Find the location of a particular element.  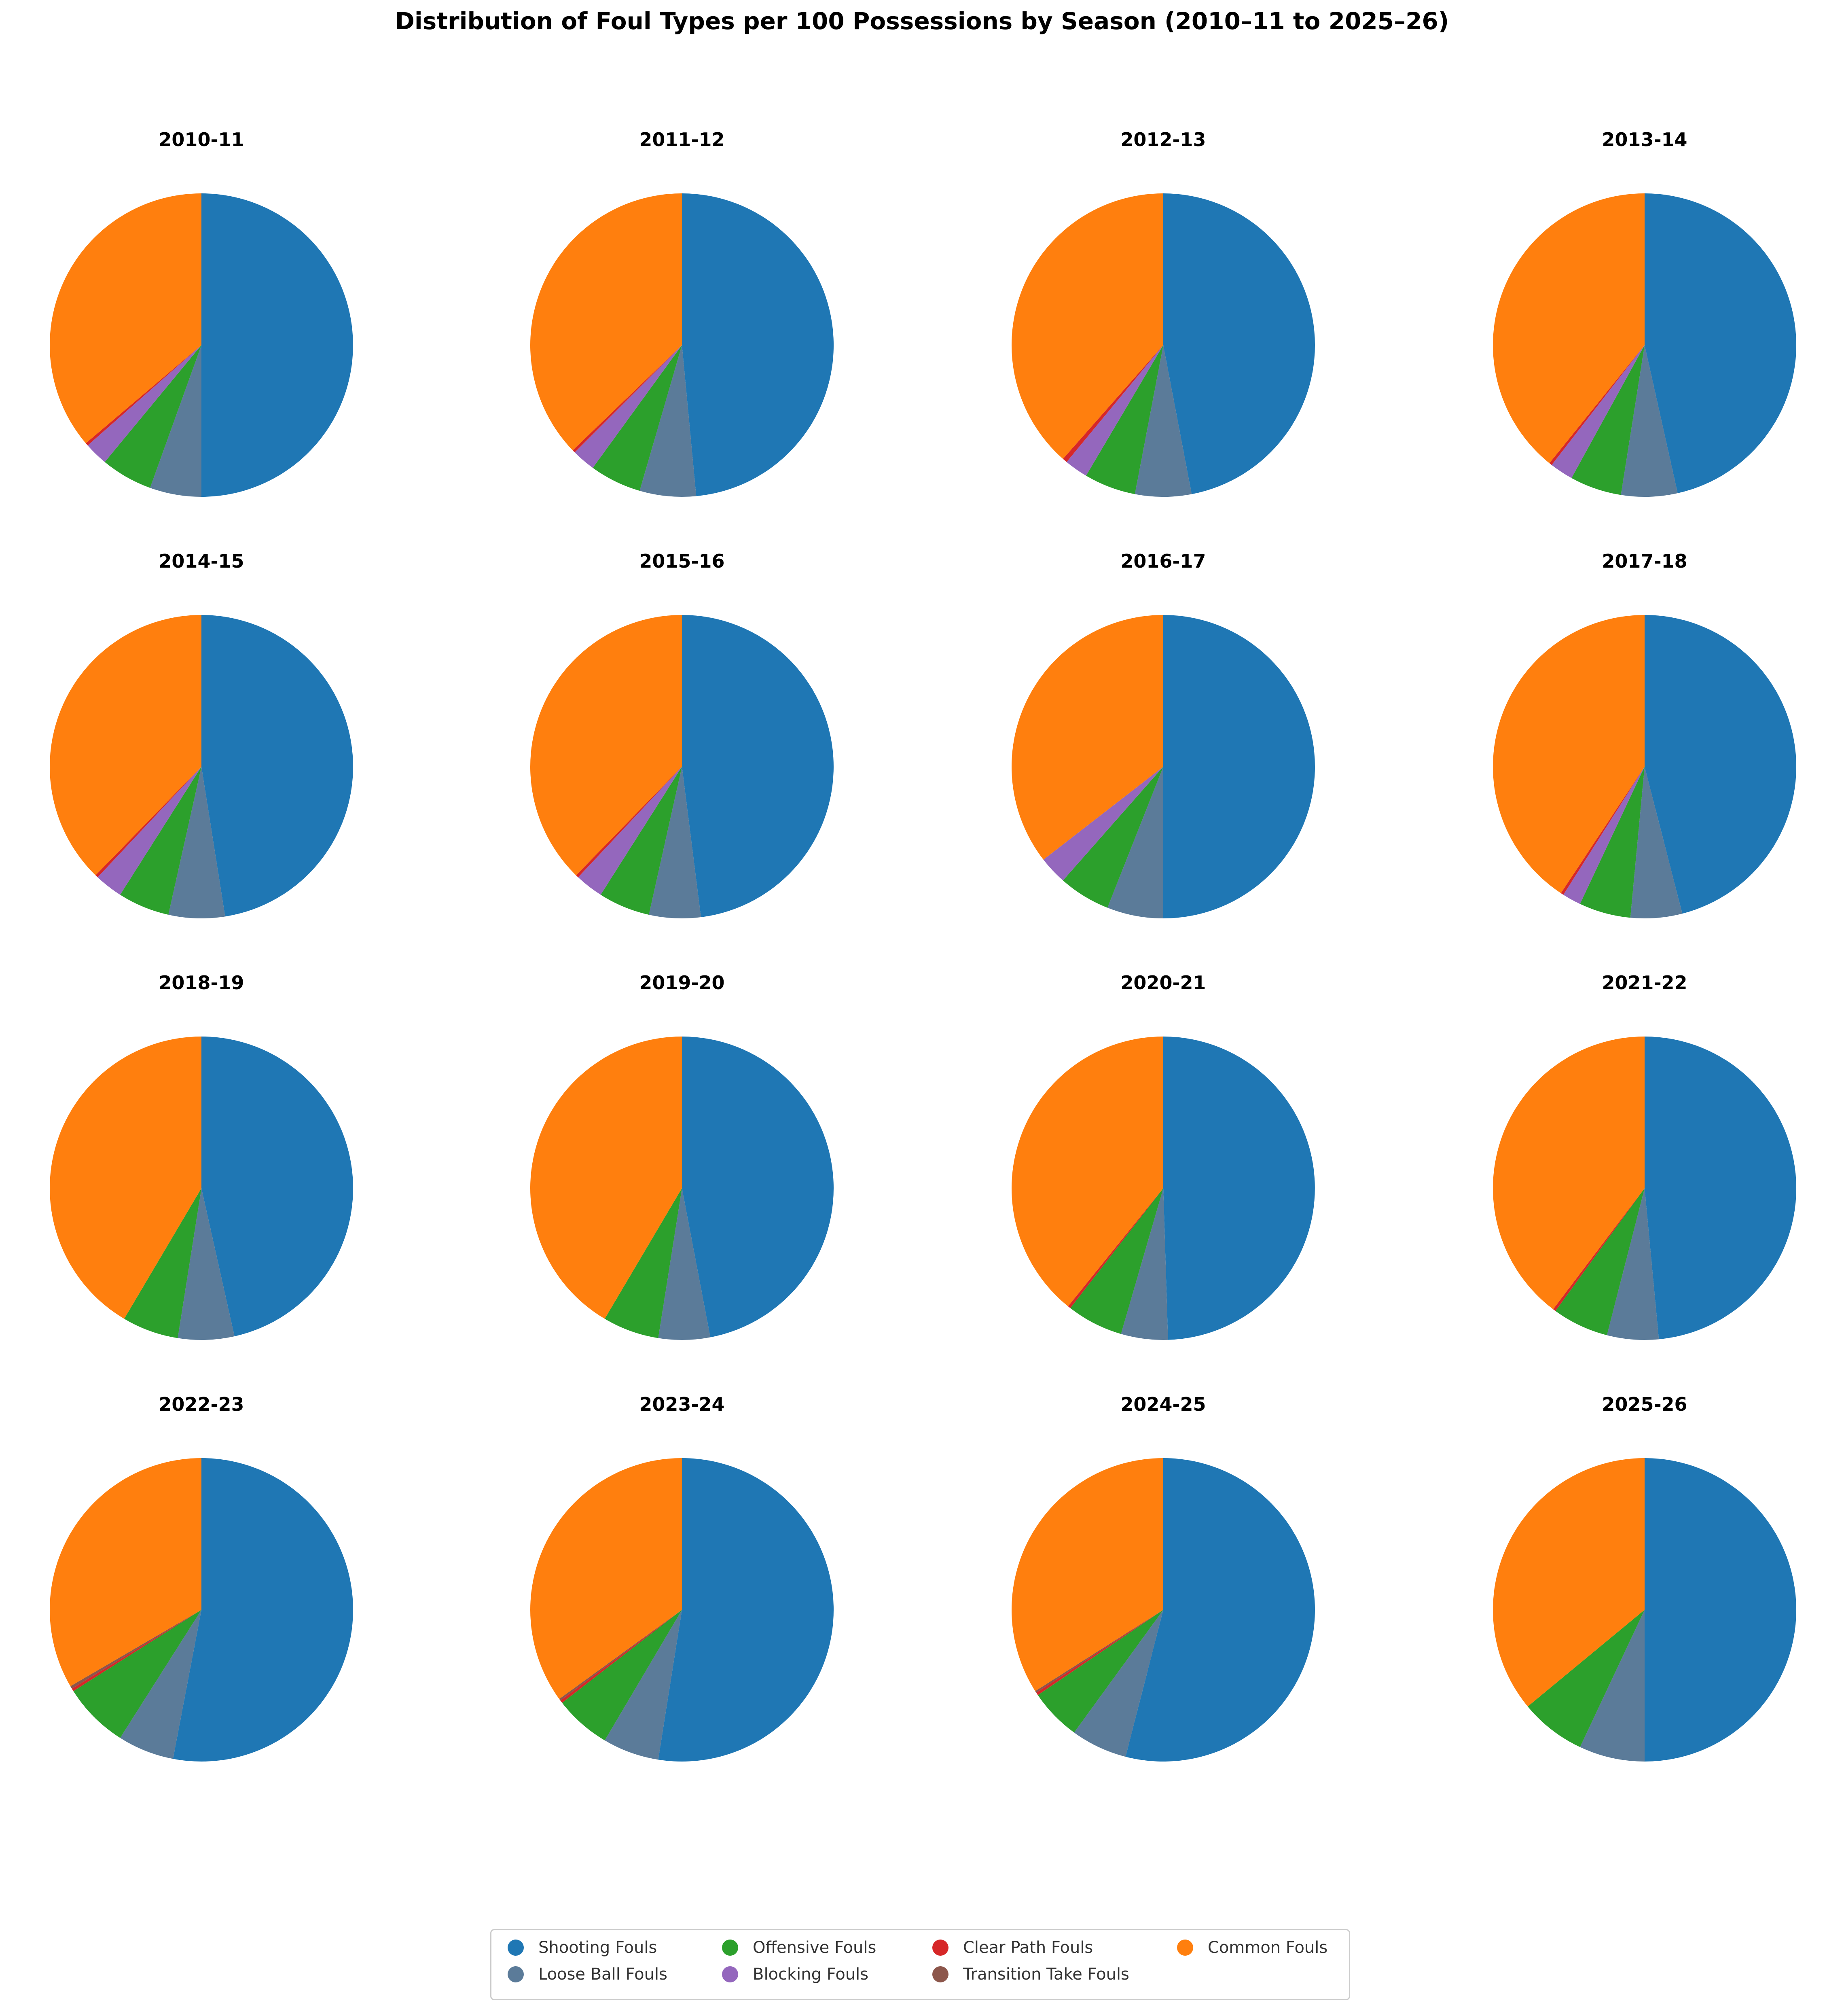

slice-2010-11-loose-ball-fouls is located at coordinates (175, 421).